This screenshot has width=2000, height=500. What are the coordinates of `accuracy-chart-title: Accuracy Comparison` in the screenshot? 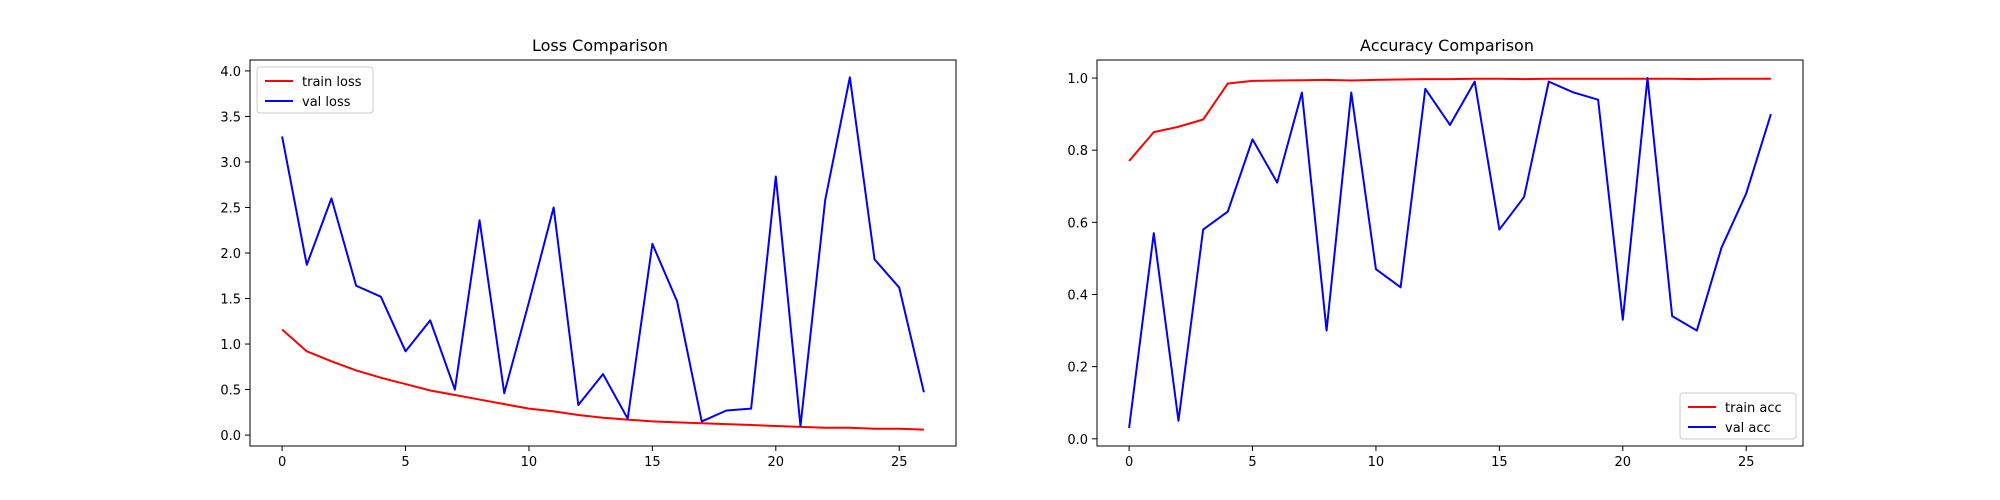 It's located at (1447, 45).